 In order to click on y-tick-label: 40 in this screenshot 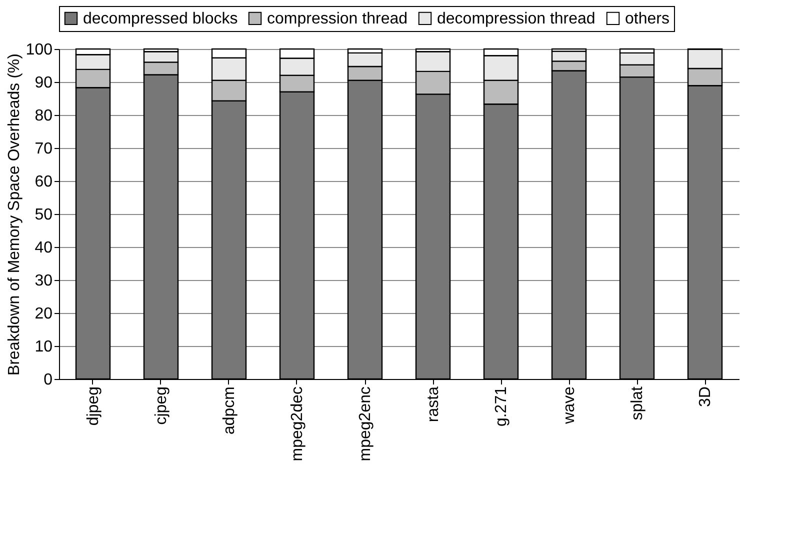, I will do `click(43, 248)`.